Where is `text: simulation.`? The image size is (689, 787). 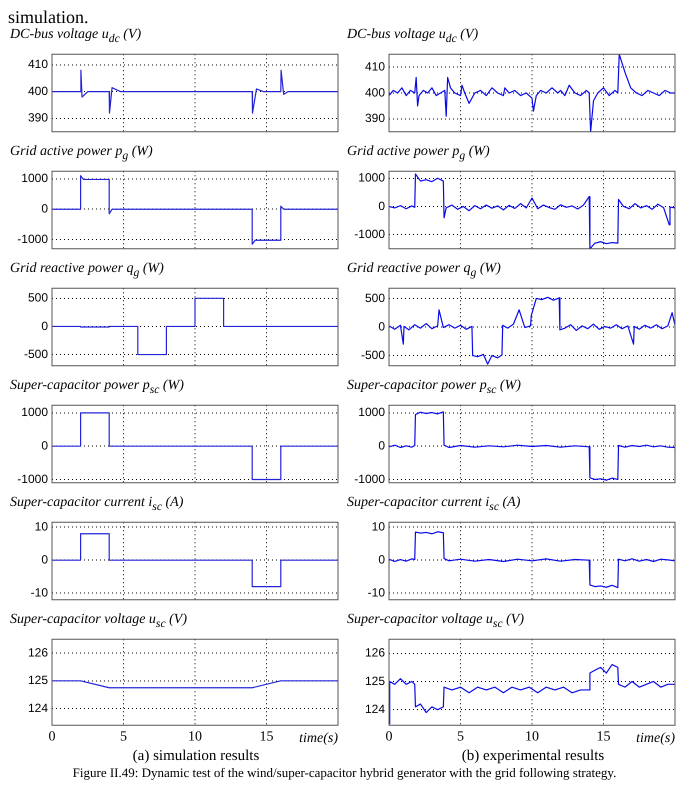 text: simulation. is located at coordinates (49, 17).